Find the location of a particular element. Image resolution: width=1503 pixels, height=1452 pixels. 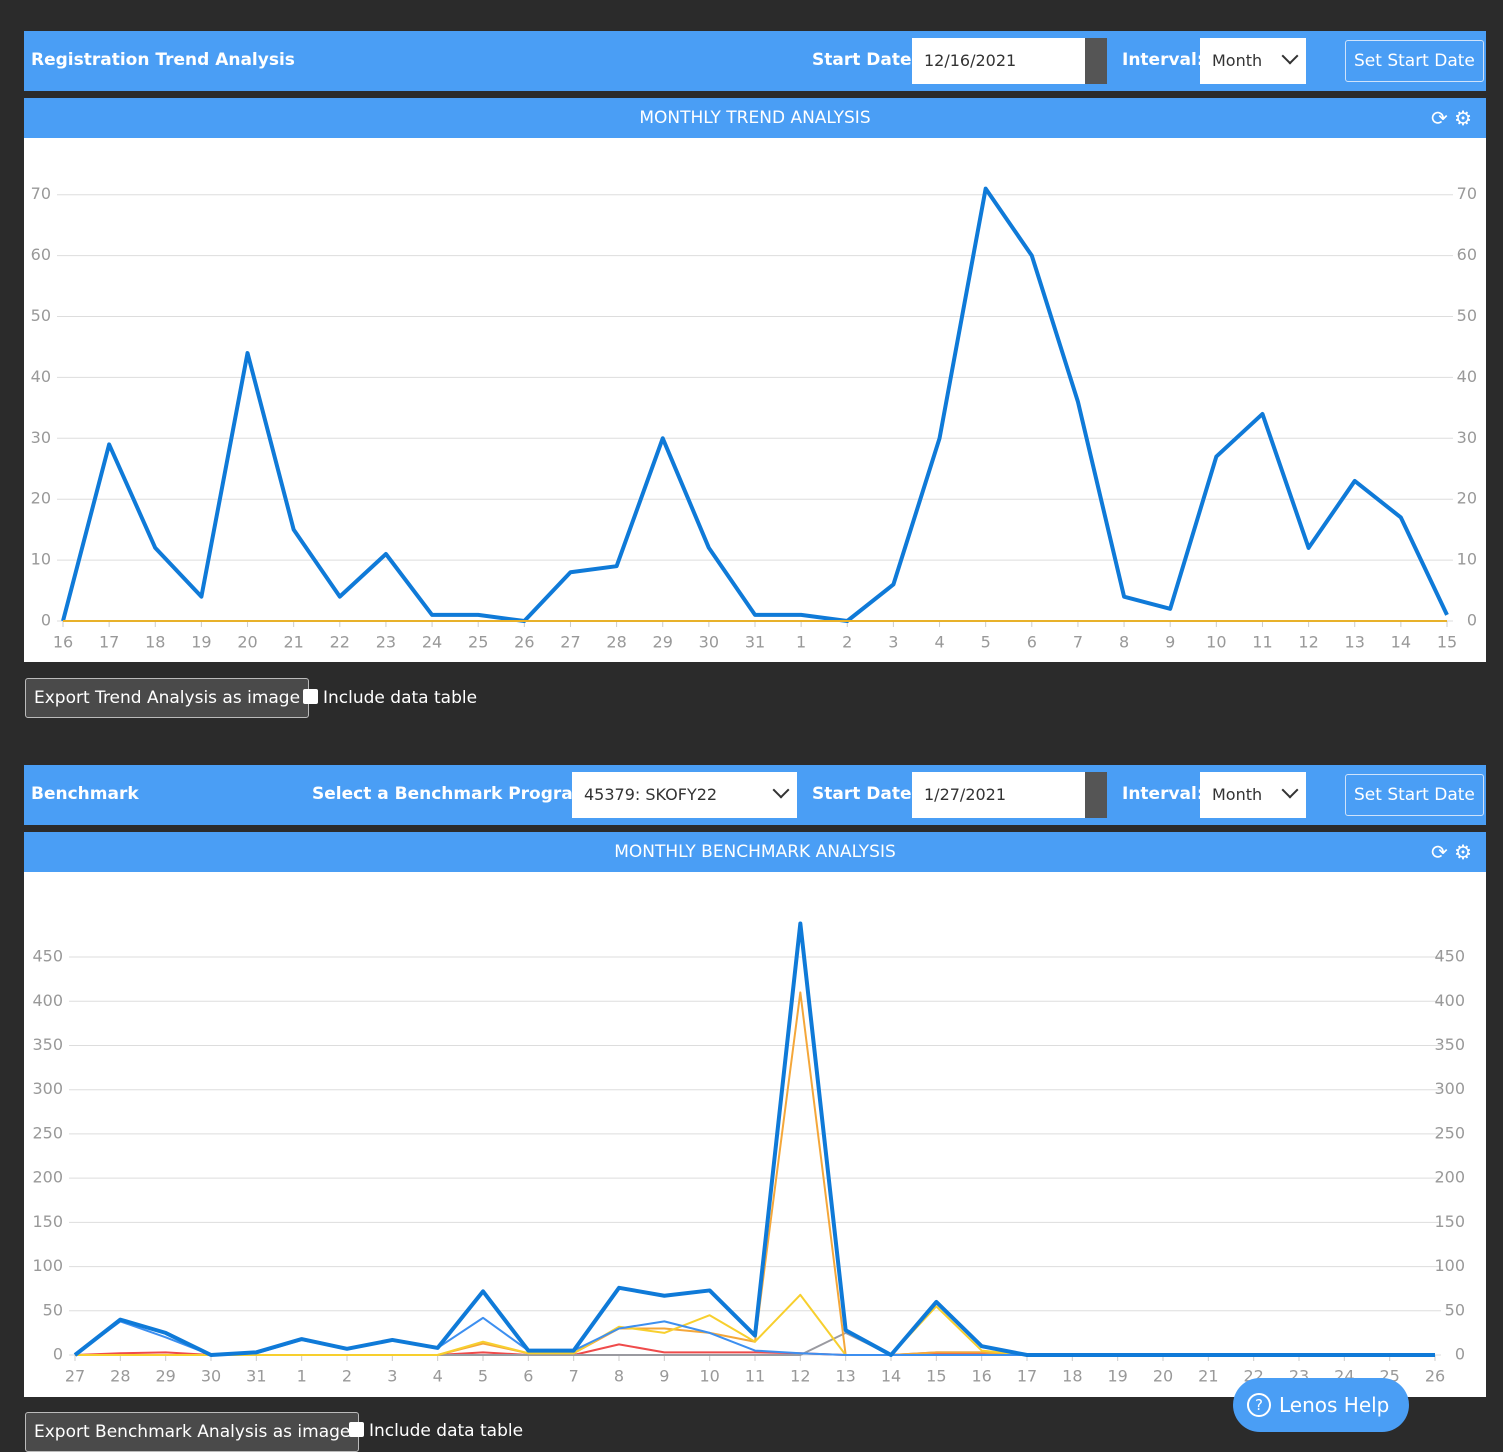

program-label: Select a Benchmark Program: is located at coordinates (455, 794).